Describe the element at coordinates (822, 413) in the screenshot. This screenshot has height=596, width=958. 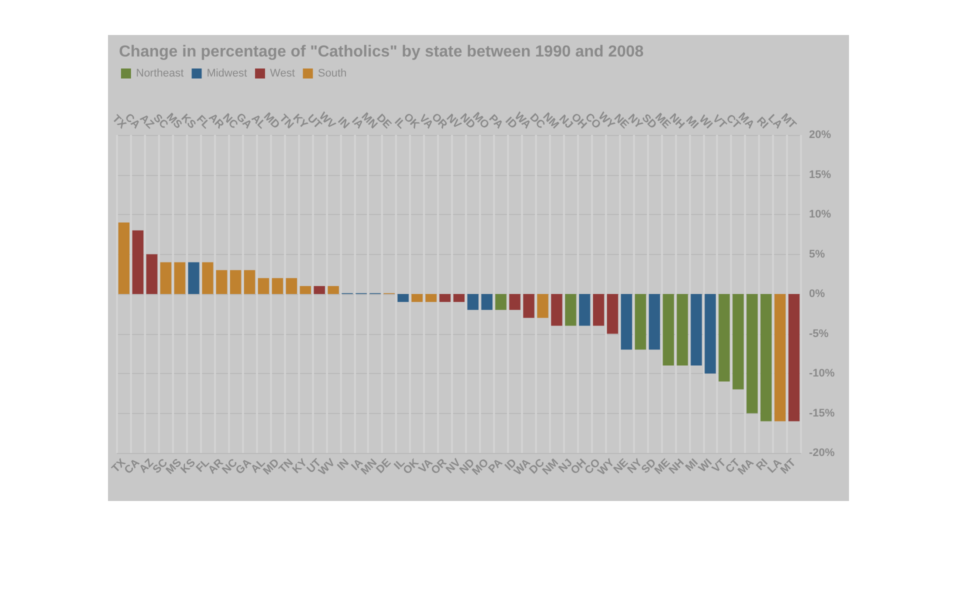
I see `y-tick-label: -15%` at that location.